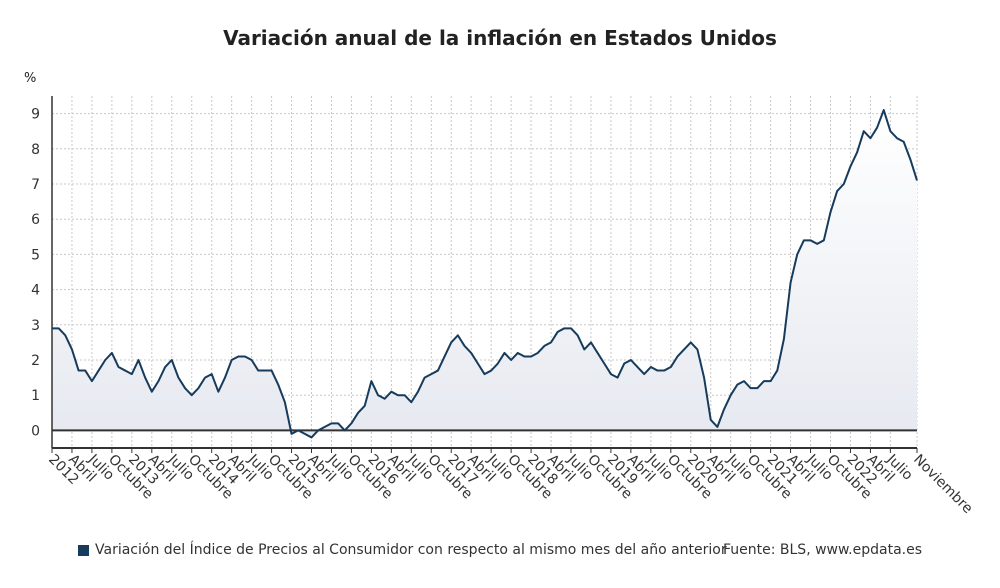 The image size is (1000, 588). What do you see at coordinates (35, 431) in the screenshot?
I see `y-tick-label: 0` at bounding box center [35, 431].